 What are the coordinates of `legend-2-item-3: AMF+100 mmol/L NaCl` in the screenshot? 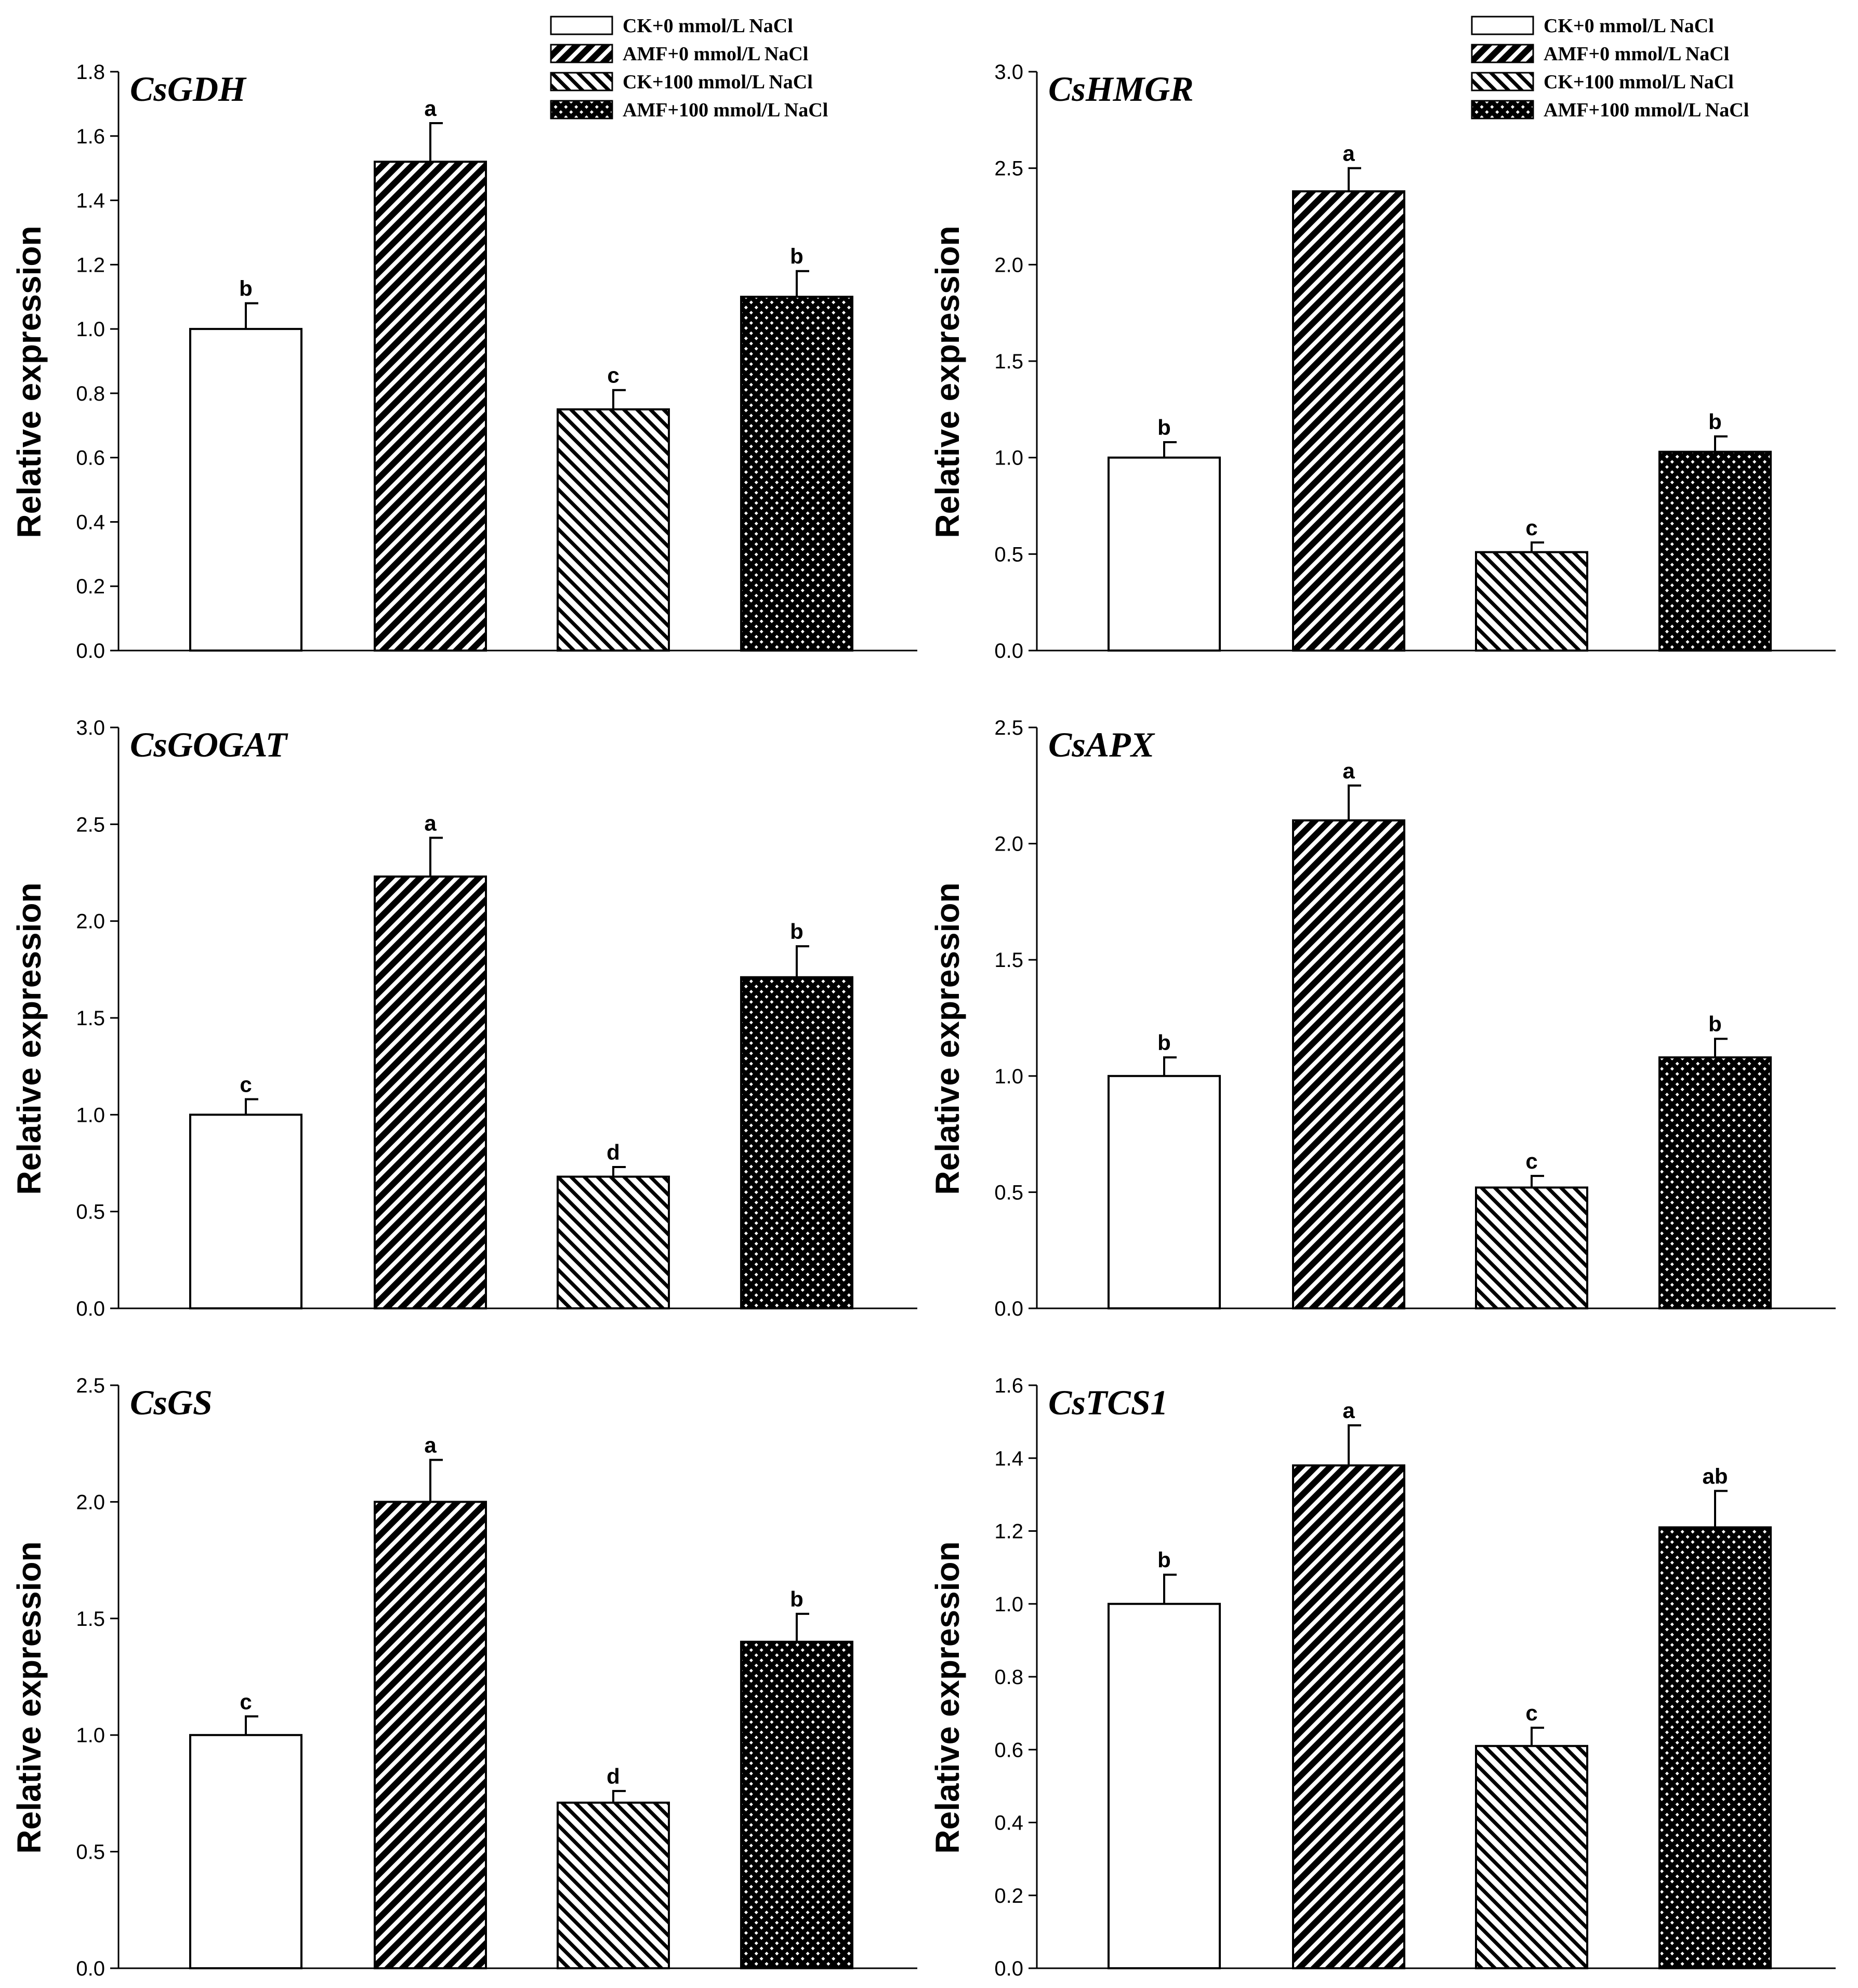 It's located at (1610, 110).